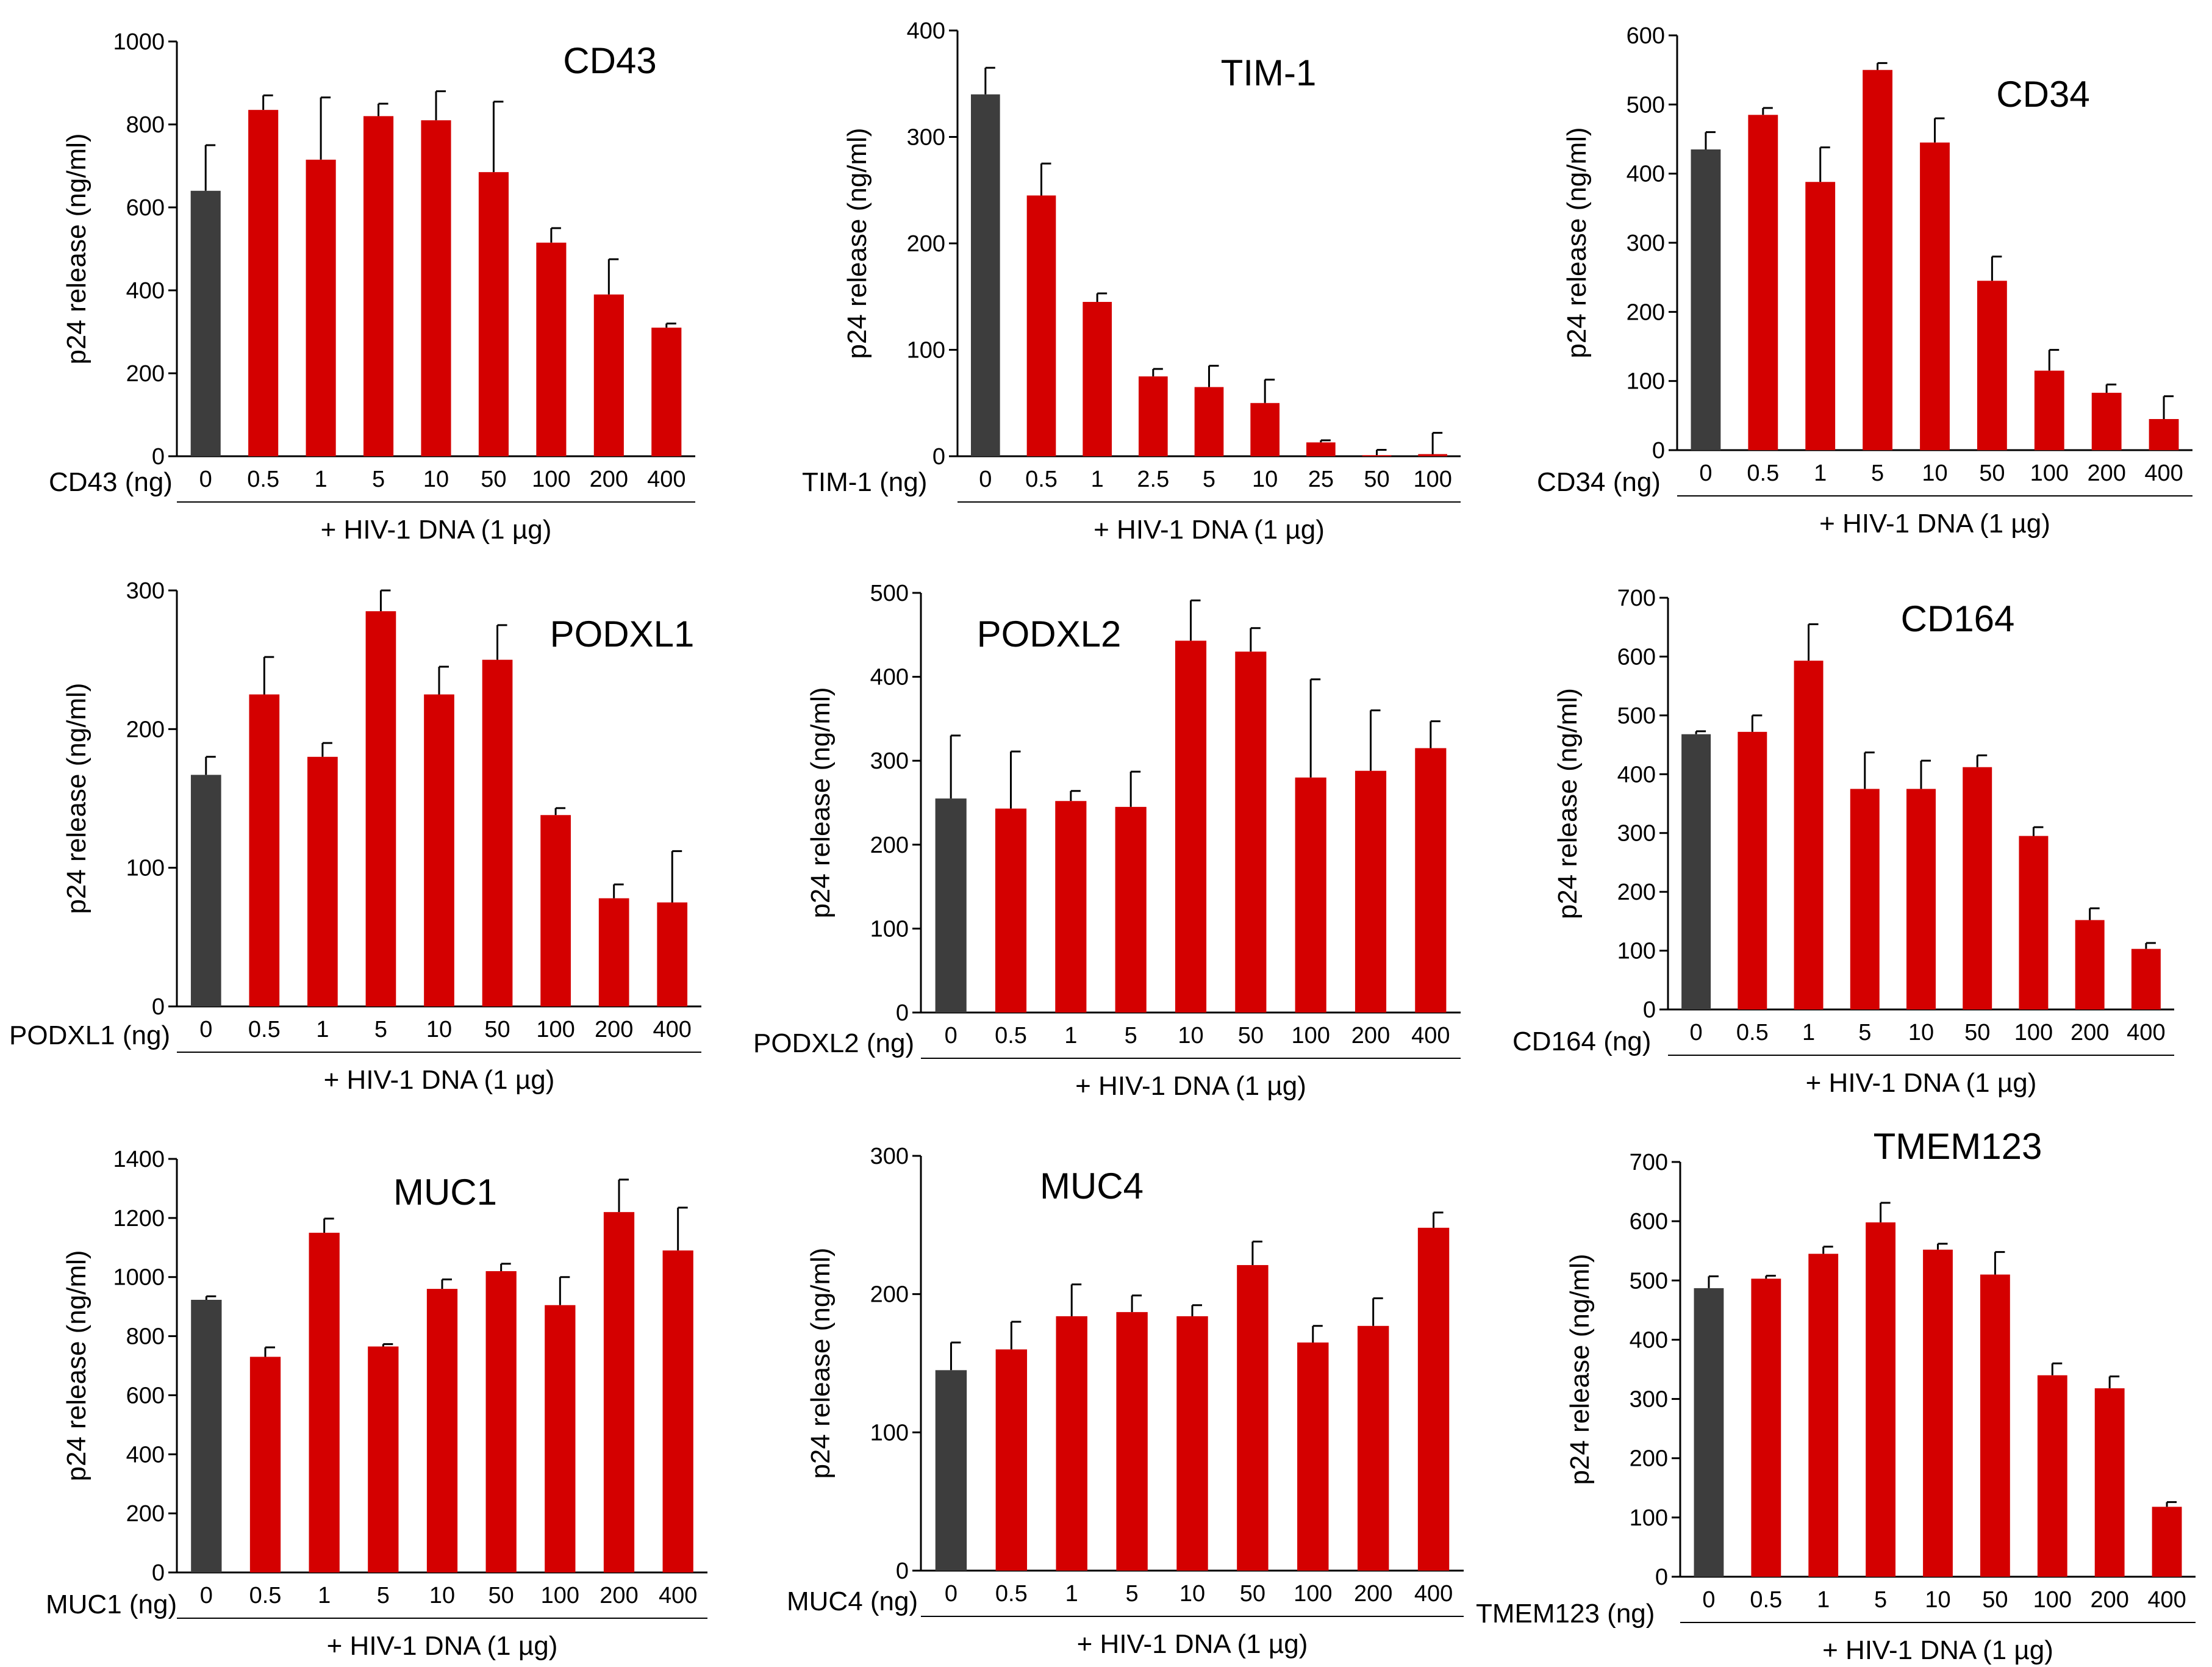 The image size is (2212, 1667). I want to click on x-tick-label: 2.5, so click(1153, 479).